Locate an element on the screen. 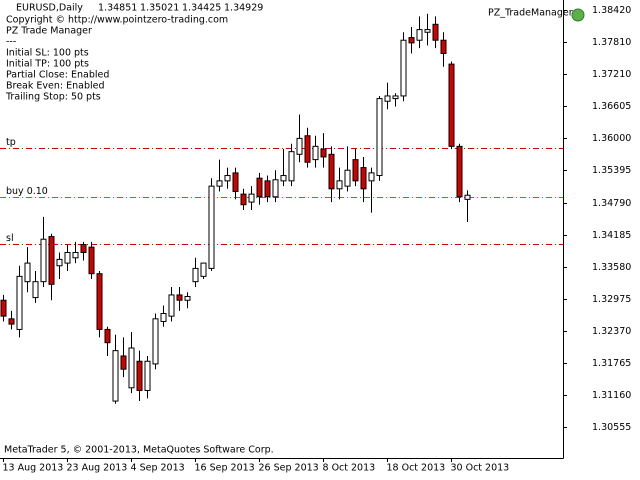  y-tick-label: 1.36605 is located at coordinates (611, 106).